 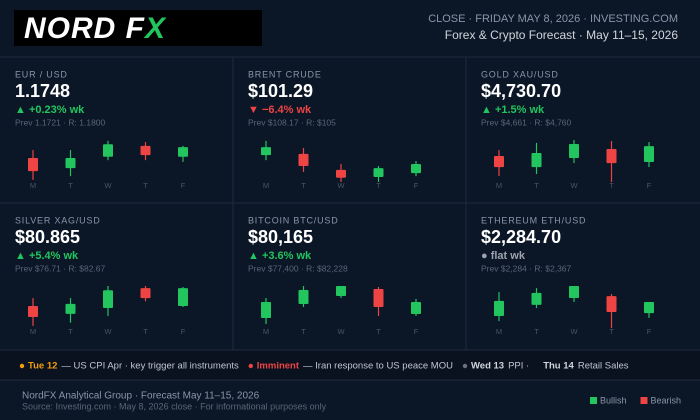 What do you see at coordinates (41, 74) in the screenshot?
I see `panel-label: EUR / USD` at bounding box center [41, 74].